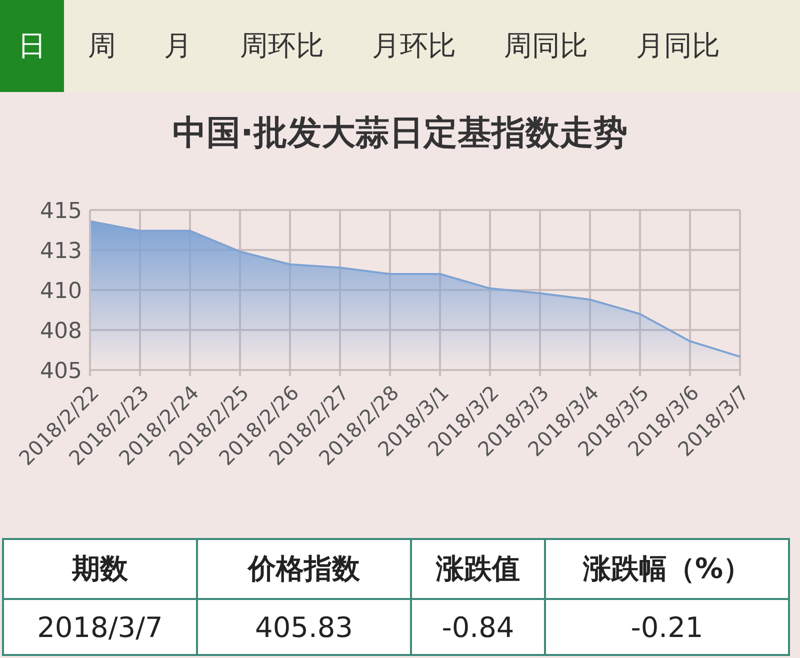 The width and height of the screenshot is (800, 658). I want to click on text: 周同比, so click(546, 46).